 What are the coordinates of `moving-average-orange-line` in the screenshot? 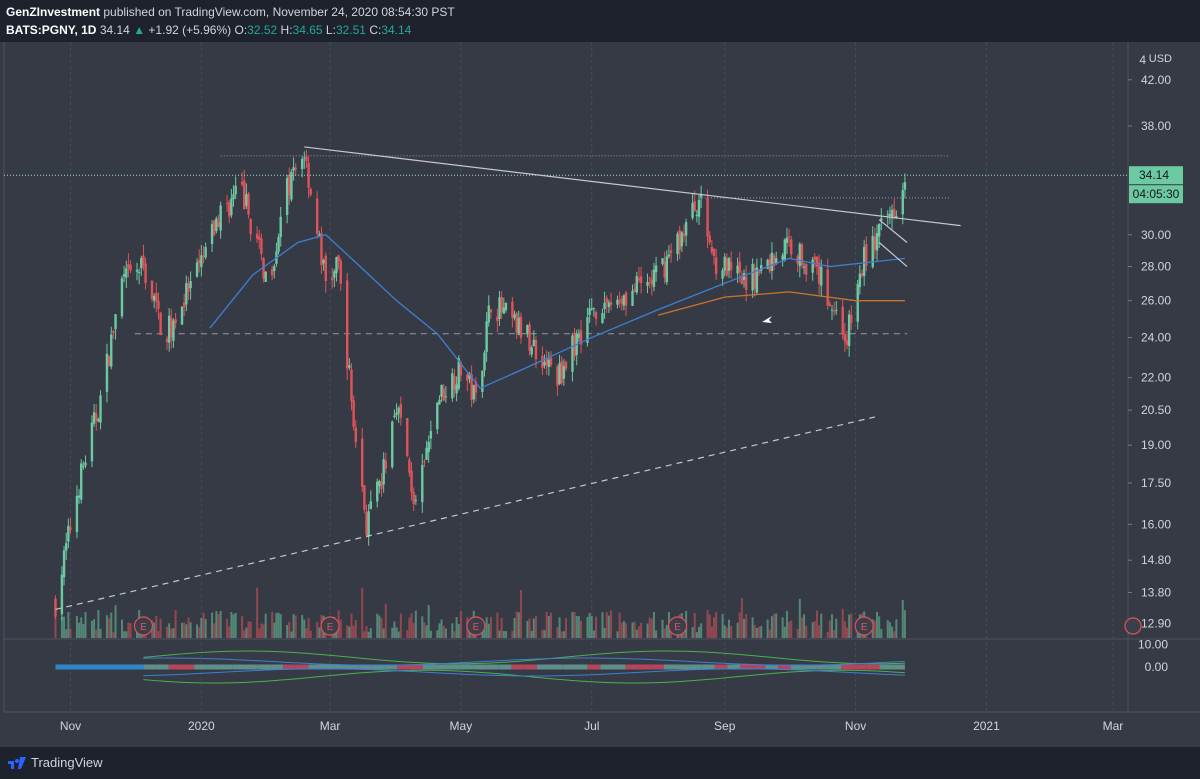 It's located at (781, 303).